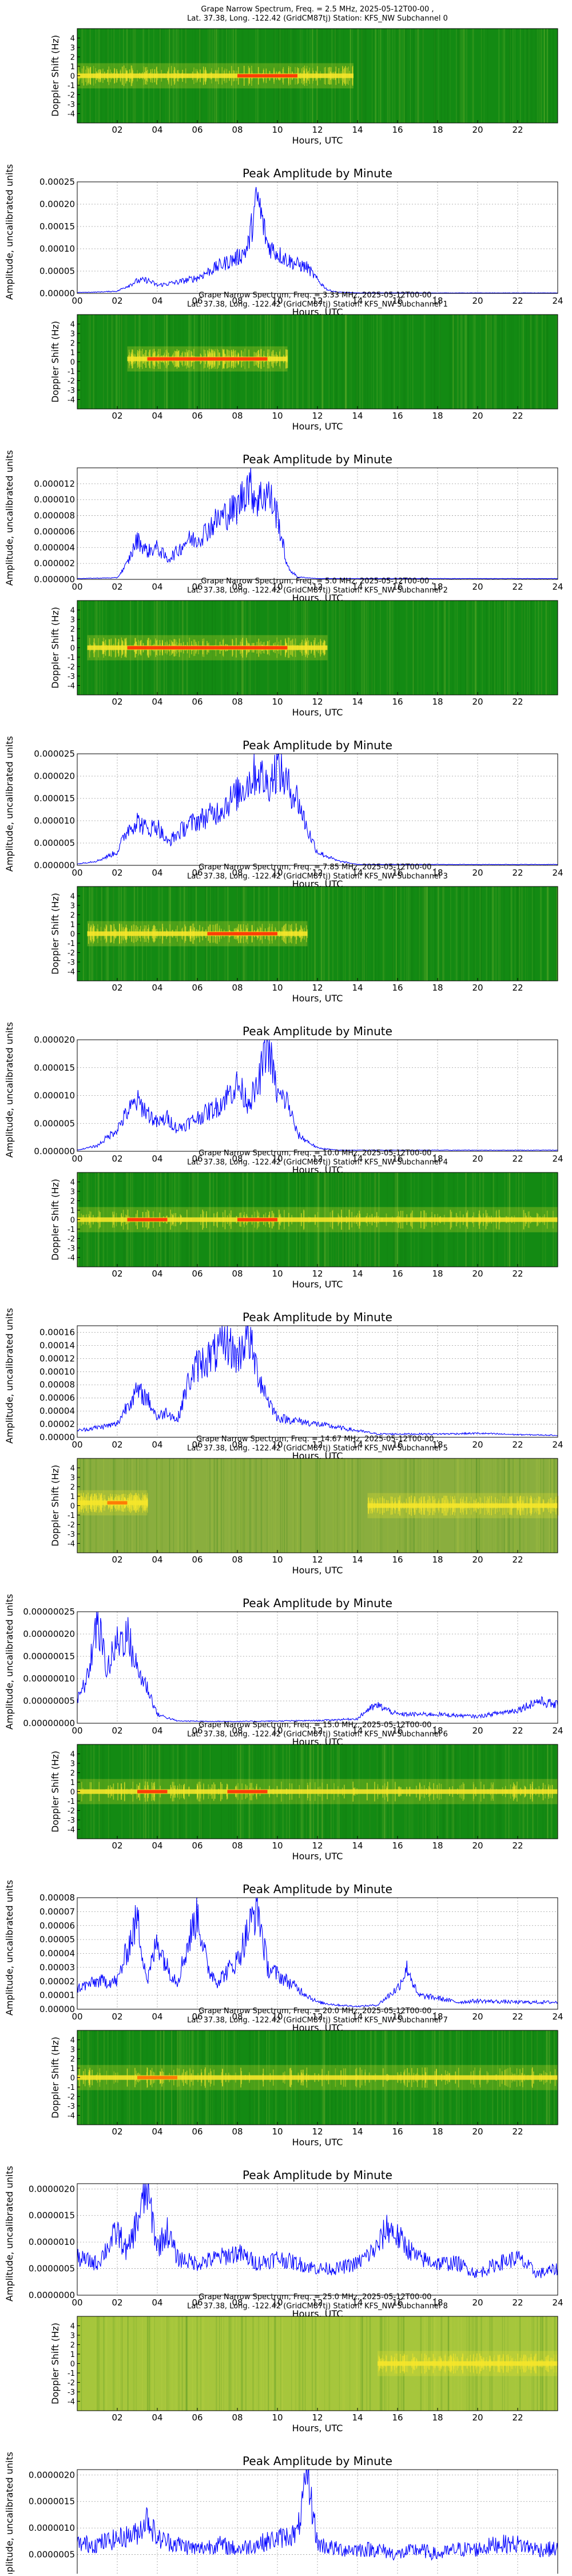 The image size is (572, 2576). Describe the element at coordinates (54, 516) in the screenshot. I see `y-tick-label: 0.000008` at that location.